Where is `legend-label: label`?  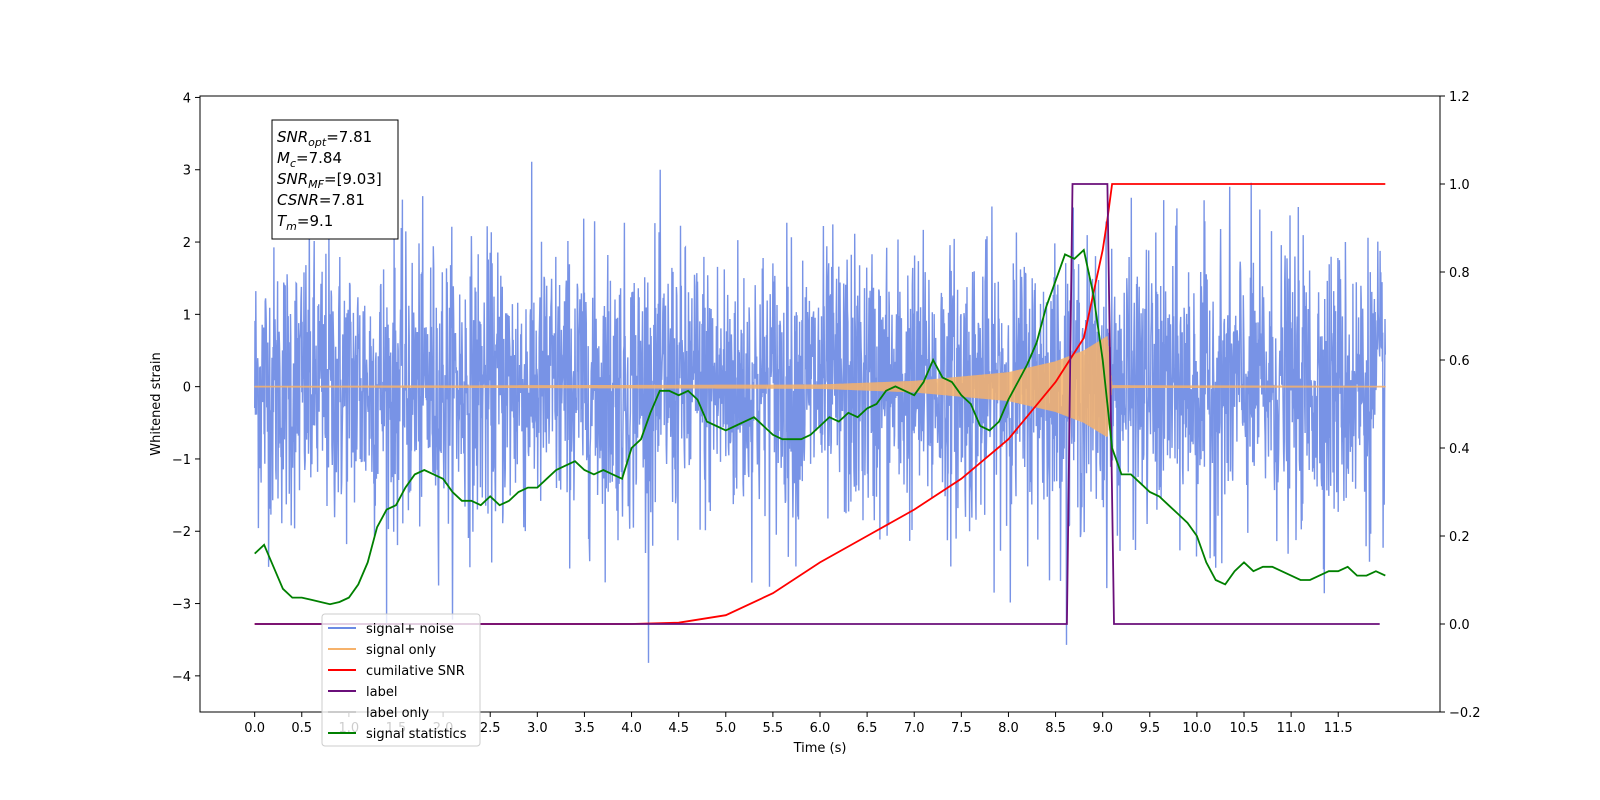
legend-label: label is located at coordinates (381, 692).